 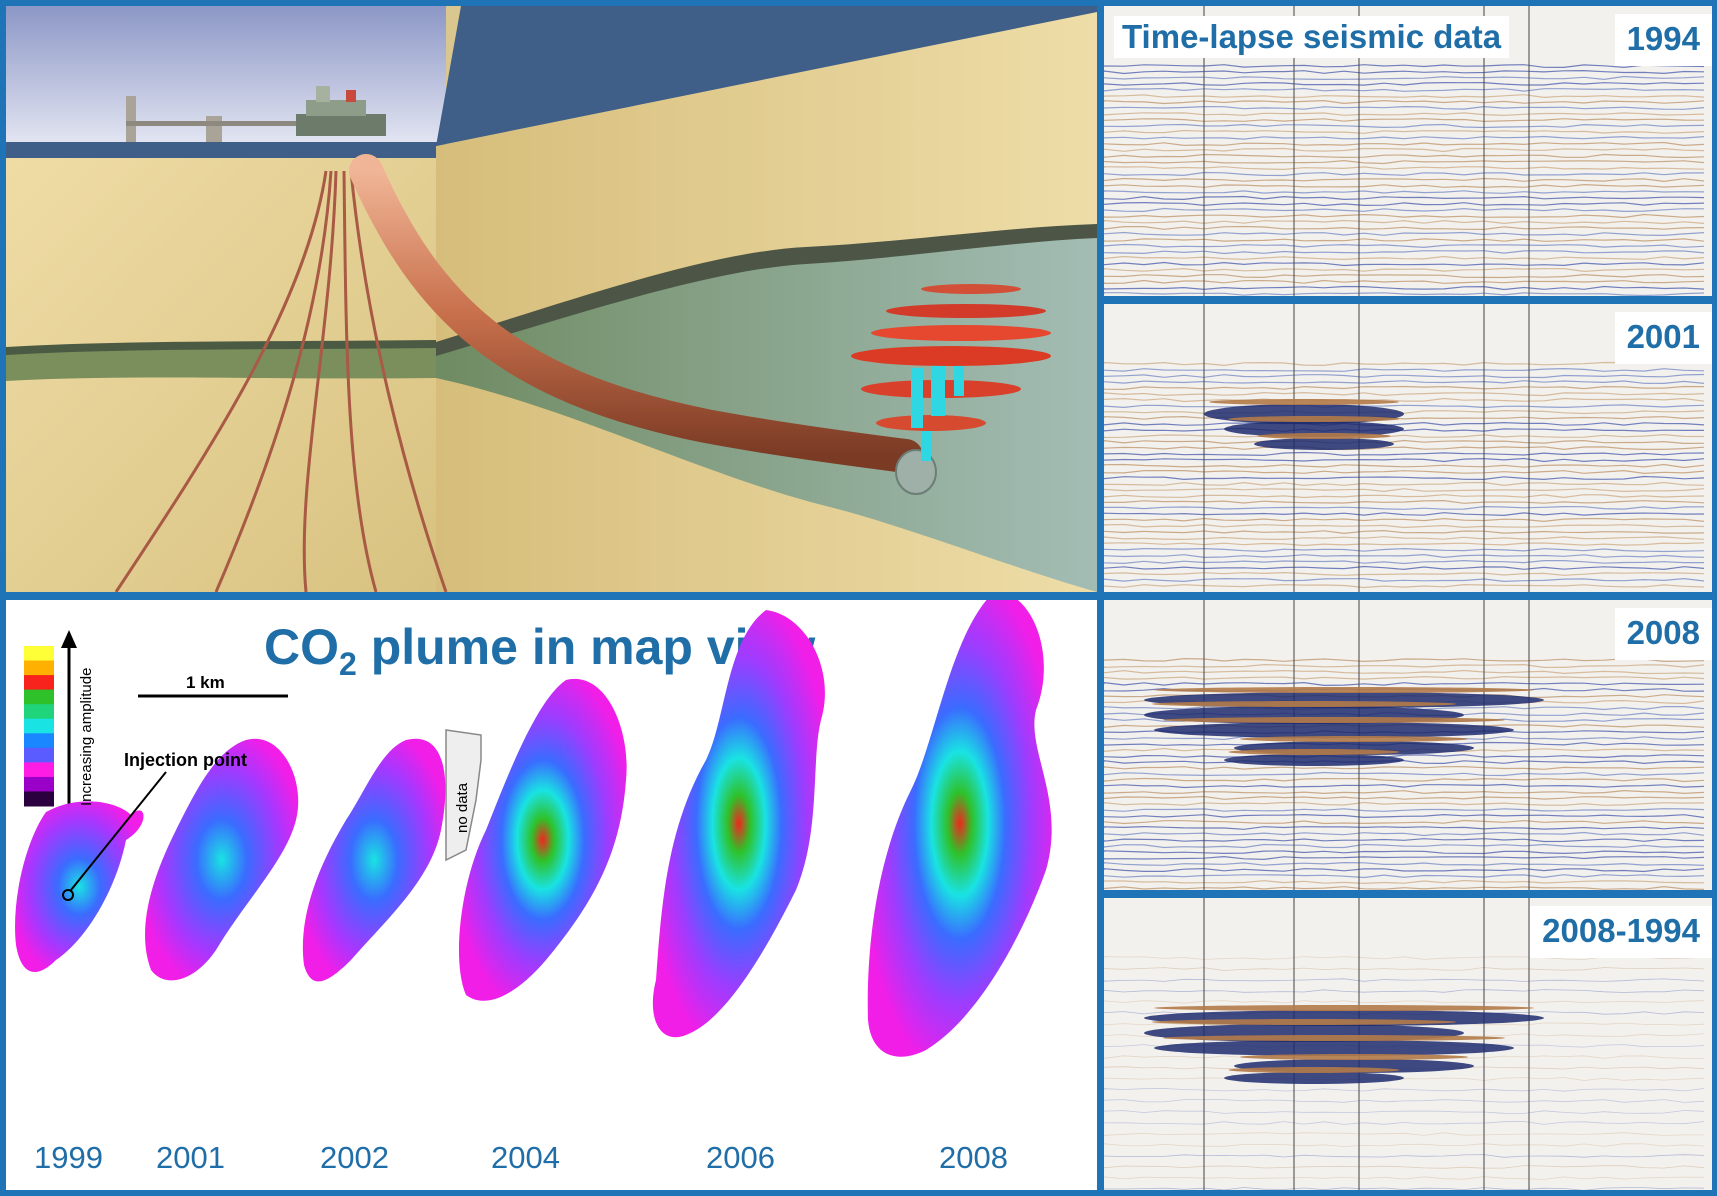 I want to click on seismic-section-2001, so click(x=1404, y=448).